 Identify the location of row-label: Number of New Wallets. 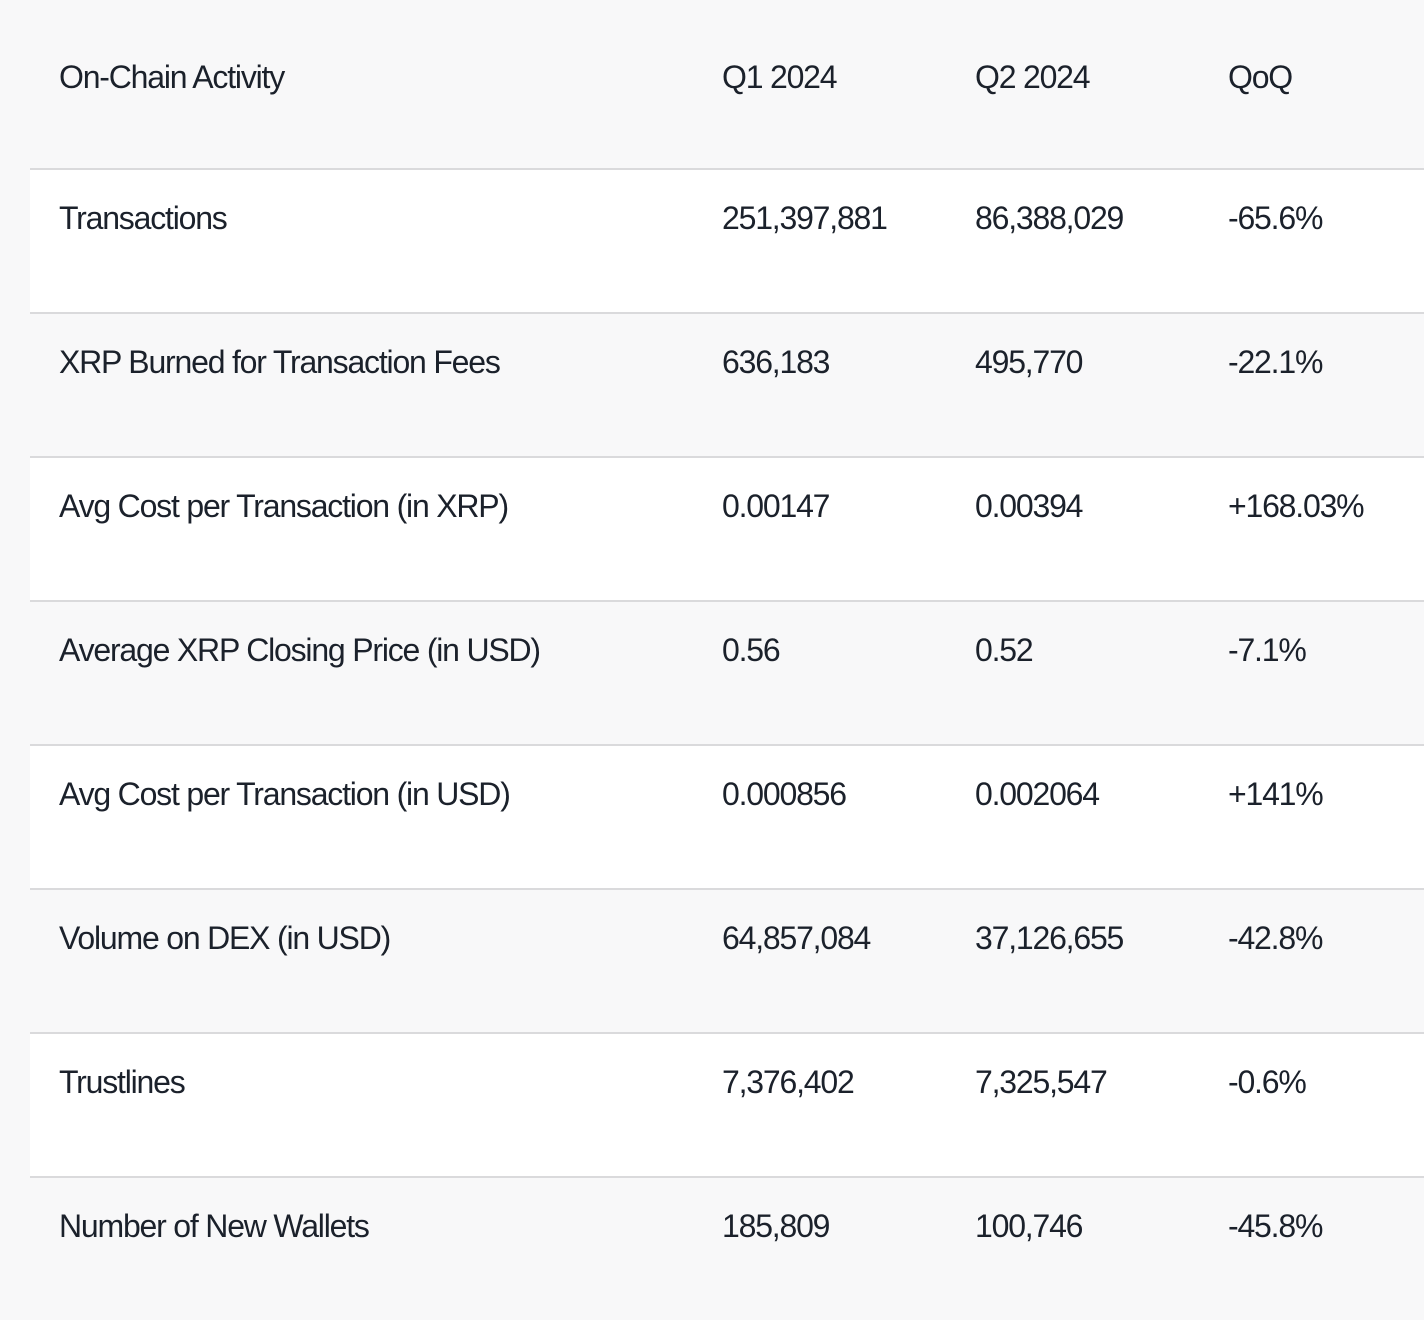
(214, 1226).